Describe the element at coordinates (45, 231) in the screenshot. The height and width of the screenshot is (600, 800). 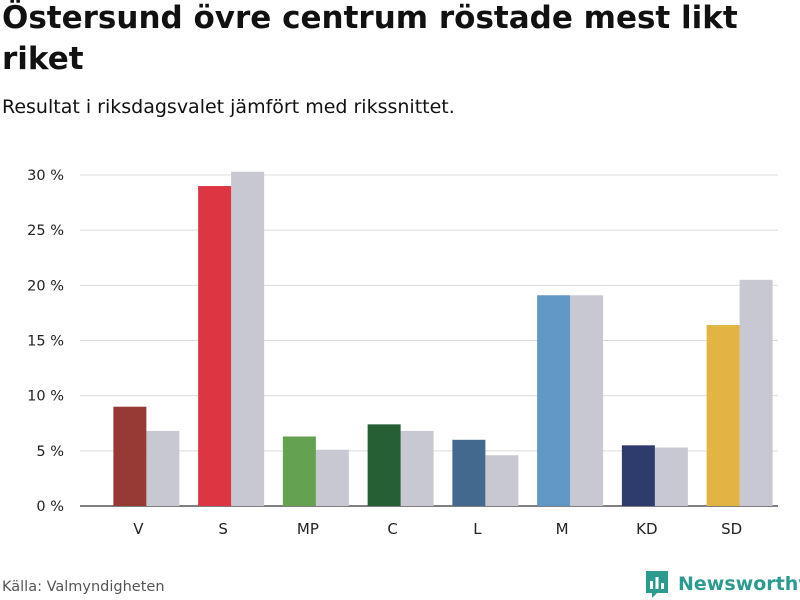
I see `y-tick-label: 25 %` at that location.